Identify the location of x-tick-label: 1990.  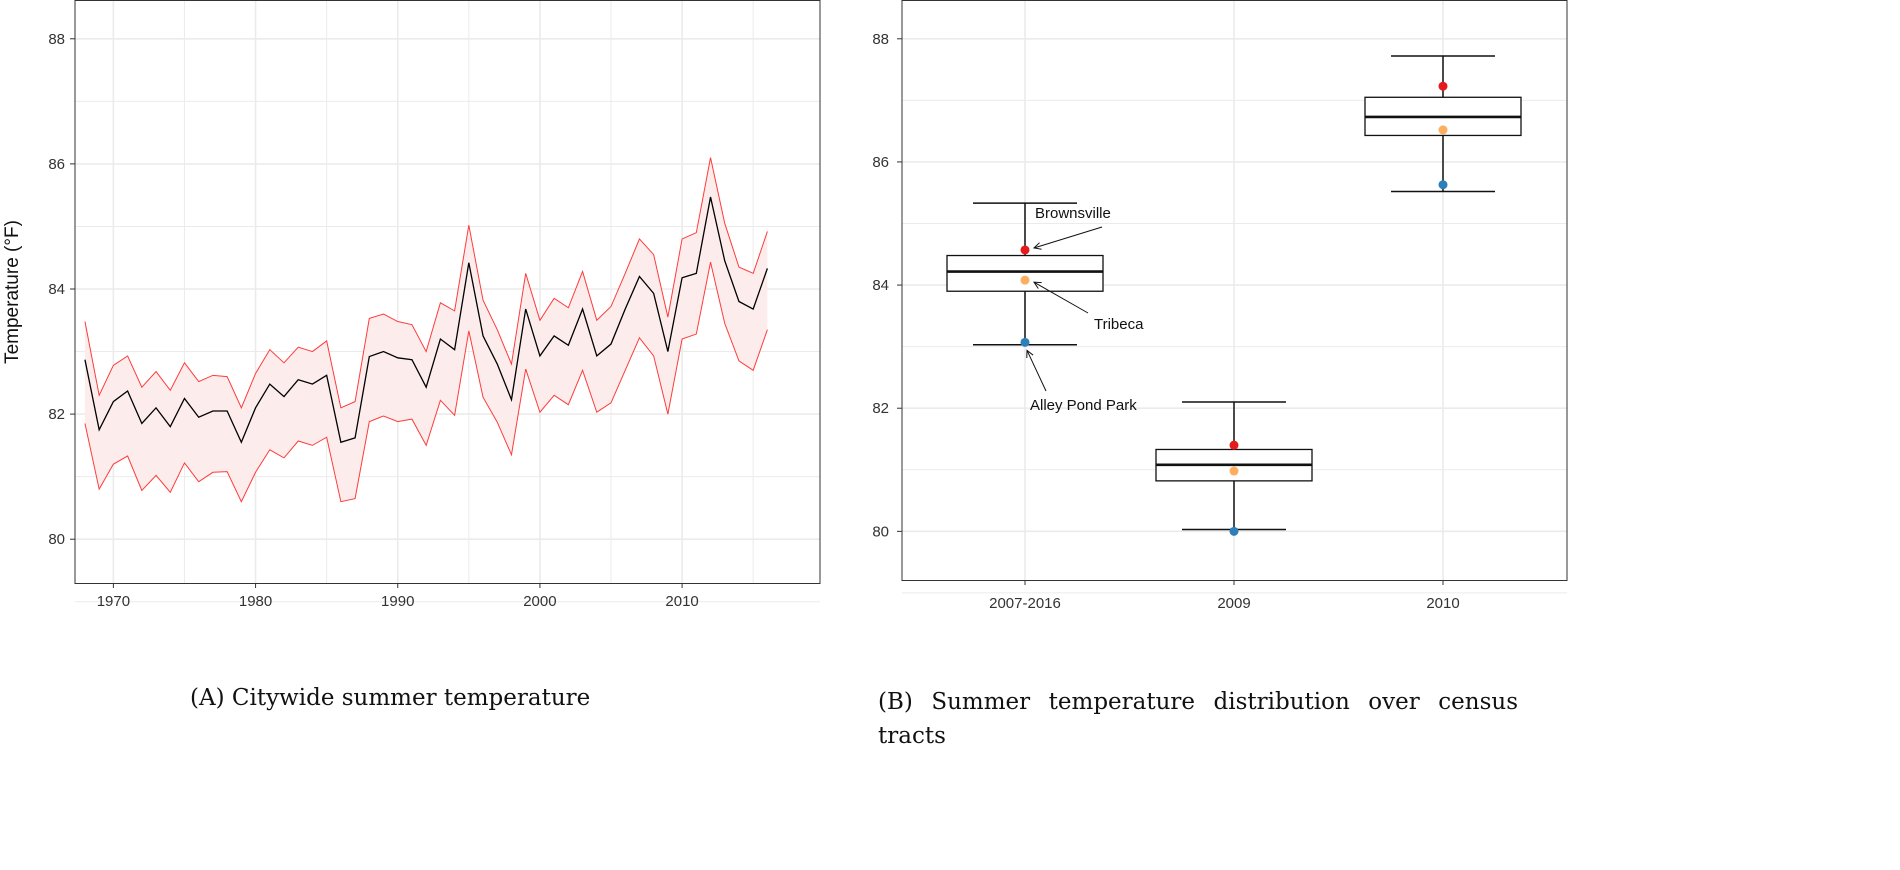
(397, 601).